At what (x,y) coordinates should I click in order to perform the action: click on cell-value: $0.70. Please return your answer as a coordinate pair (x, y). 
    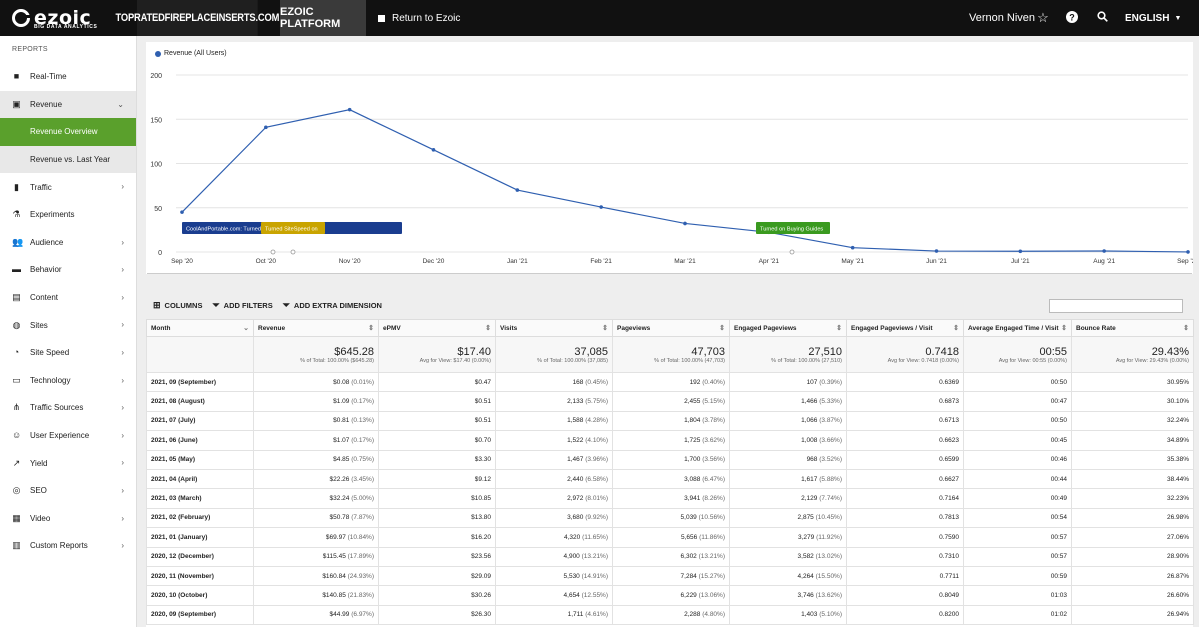
    Looking at the image, I should click on (482, 440).